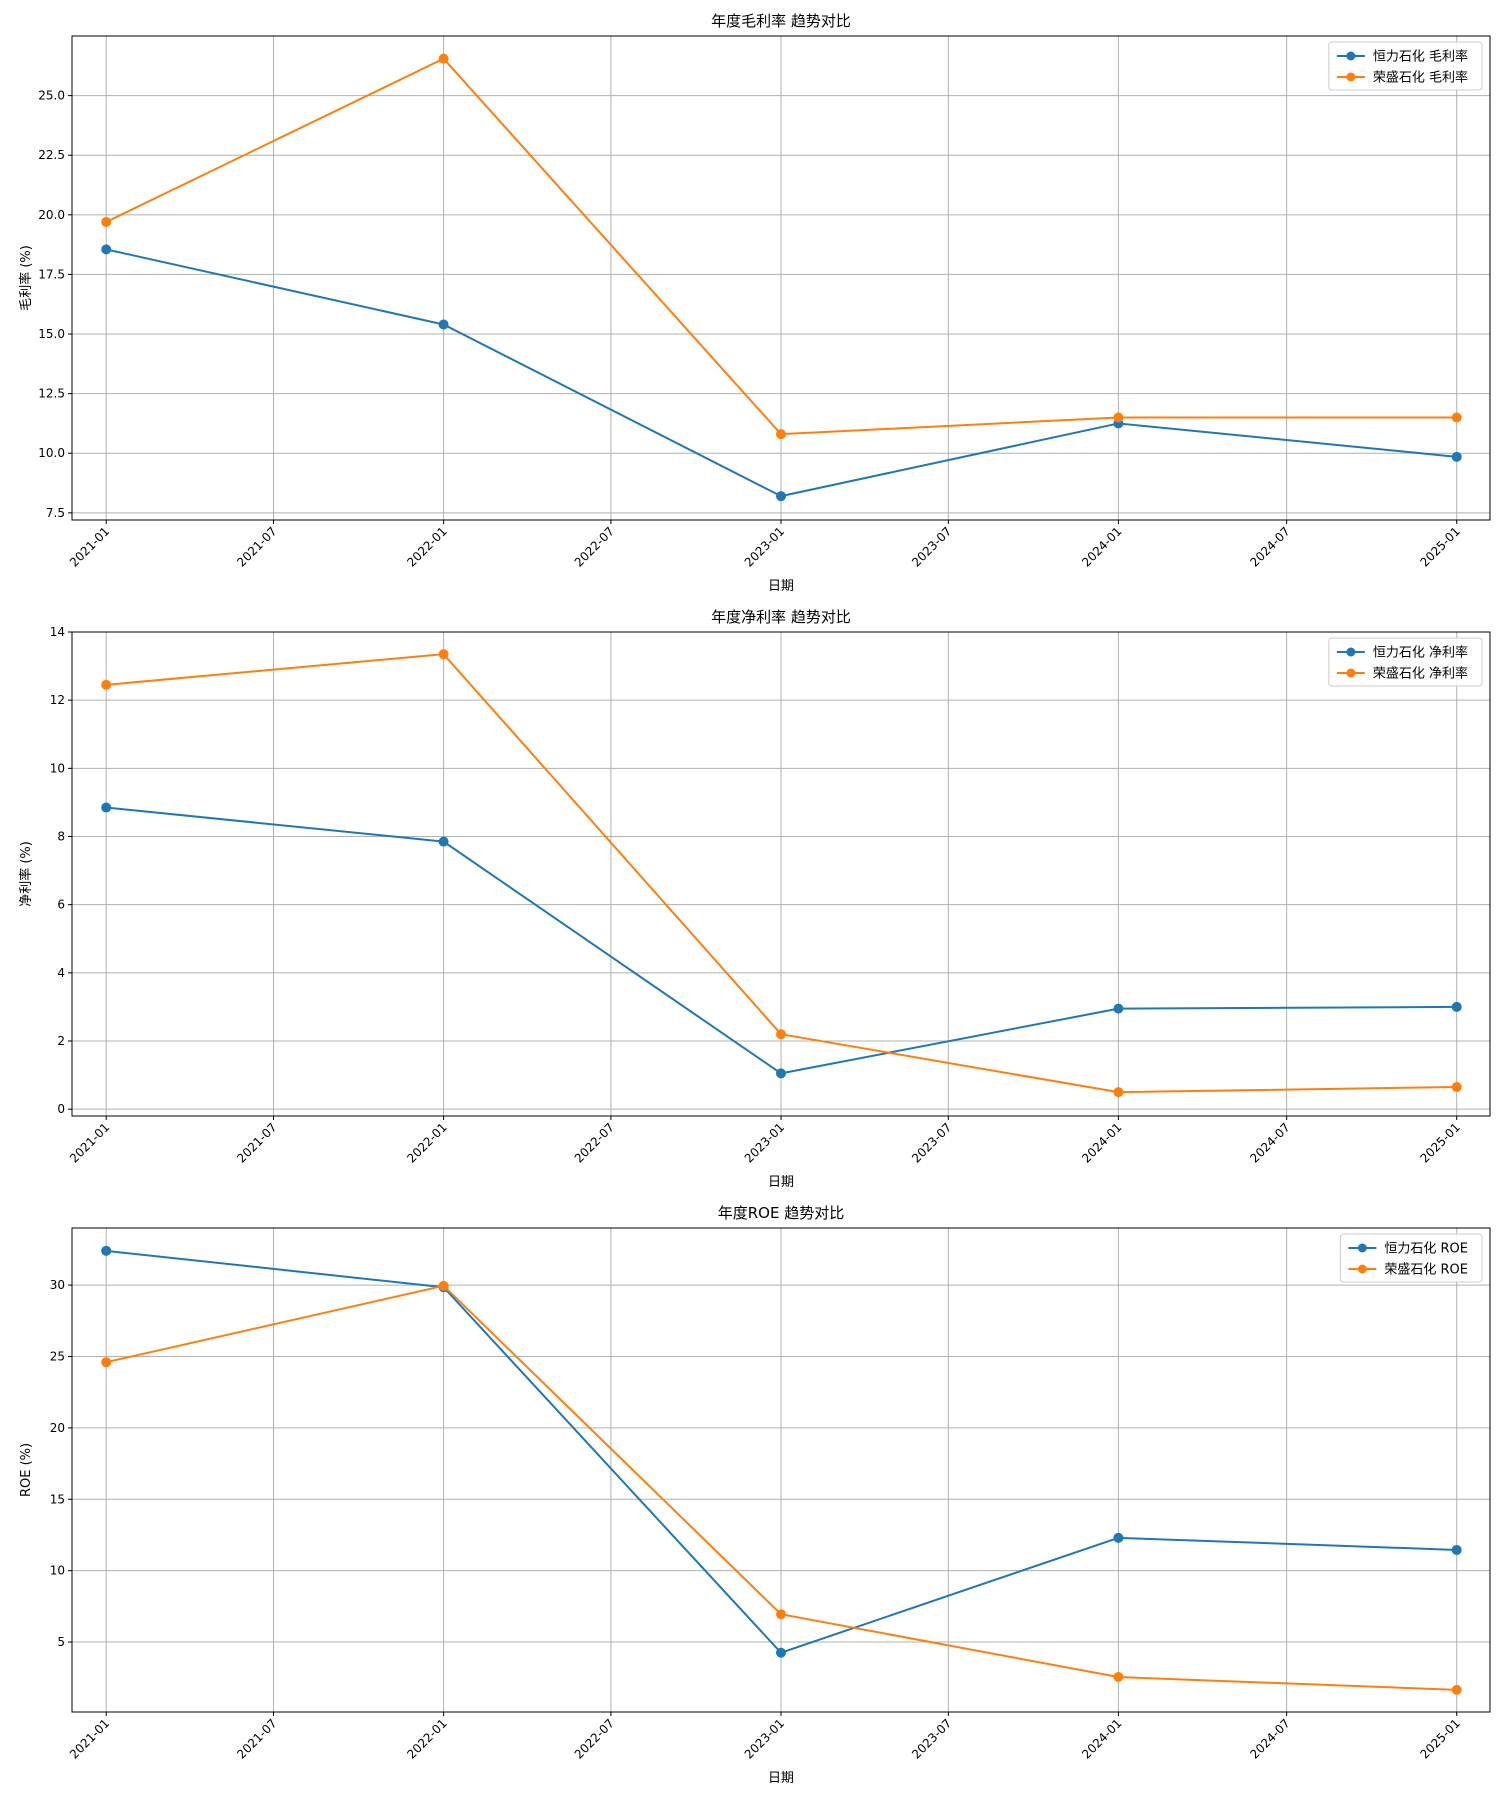 Image resolution: width=1500 pixels, height=1800 pixels. Describe the element at coordinates (61, 1642) in the screenshot. I see `y-tick-label: 5` at that location.